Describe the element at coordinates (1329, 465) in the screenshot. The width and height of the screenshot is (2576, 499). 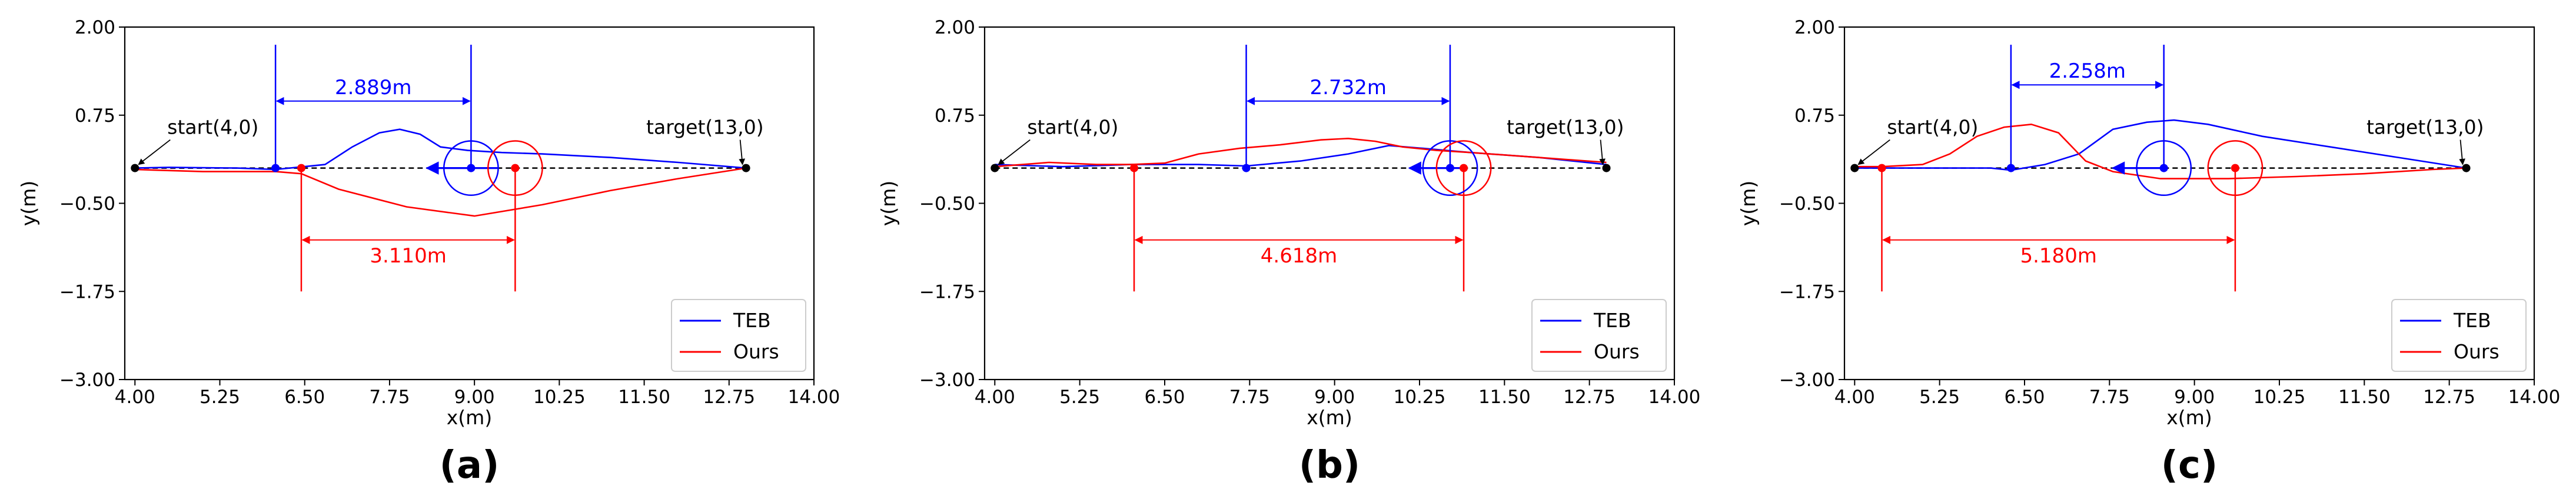
I see `panel-caption: (b)` at that location.